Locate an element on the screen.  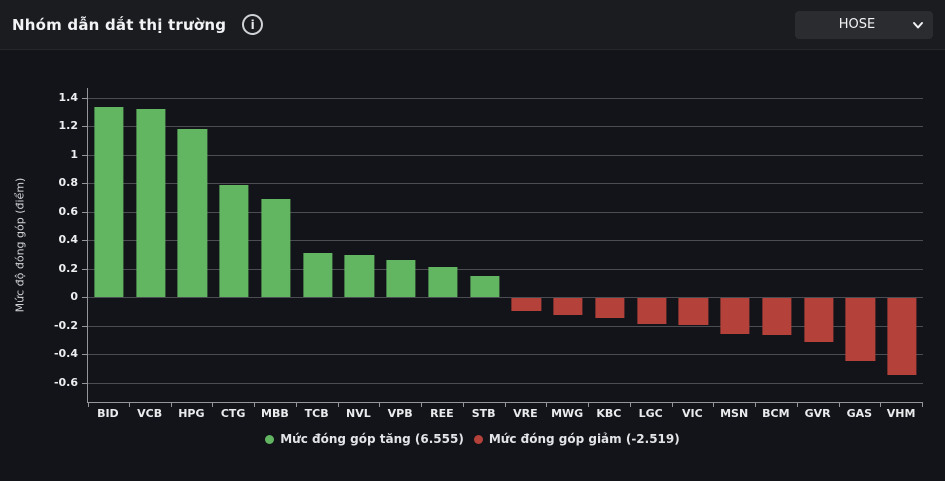
bar-CTG is located at coordinates (234, 241).